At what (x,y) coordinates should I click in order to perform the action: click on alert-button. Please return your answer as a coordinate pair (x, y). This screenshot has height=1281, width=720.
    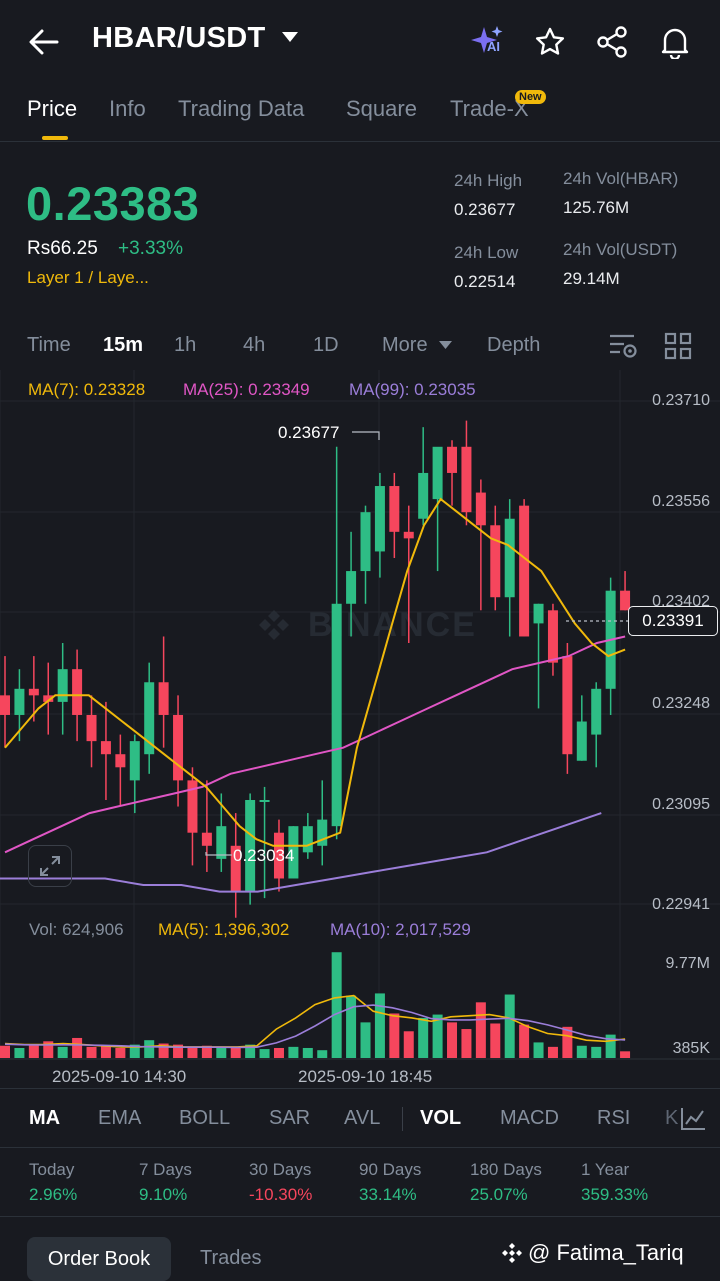
    Looking at the image, I should click on (675, 42).